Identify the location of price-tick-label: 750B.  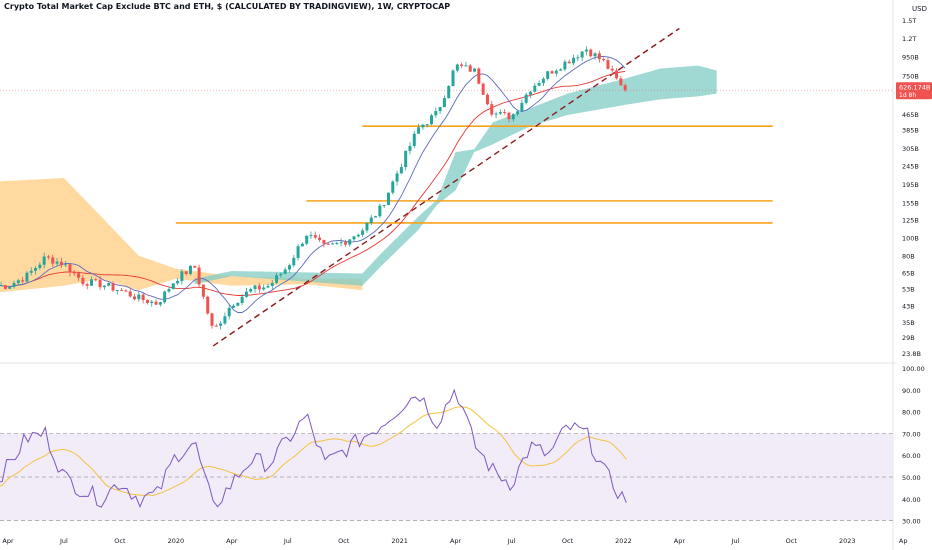
(910, 77).